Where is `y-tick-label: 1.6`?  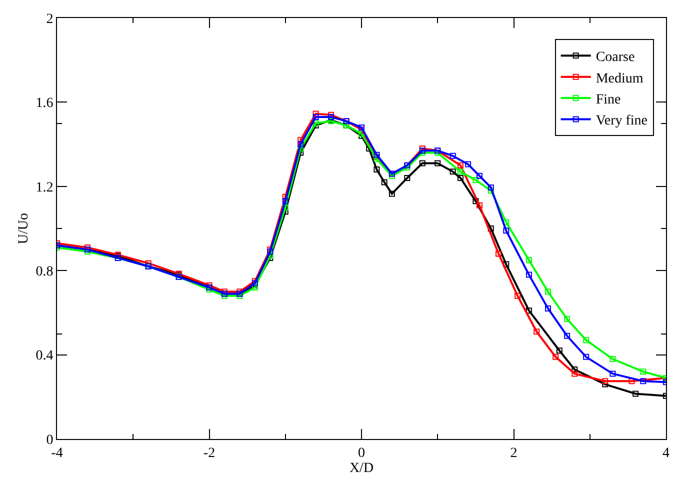 y-tick-label: 1.6 is located at coordinates (45, 104).